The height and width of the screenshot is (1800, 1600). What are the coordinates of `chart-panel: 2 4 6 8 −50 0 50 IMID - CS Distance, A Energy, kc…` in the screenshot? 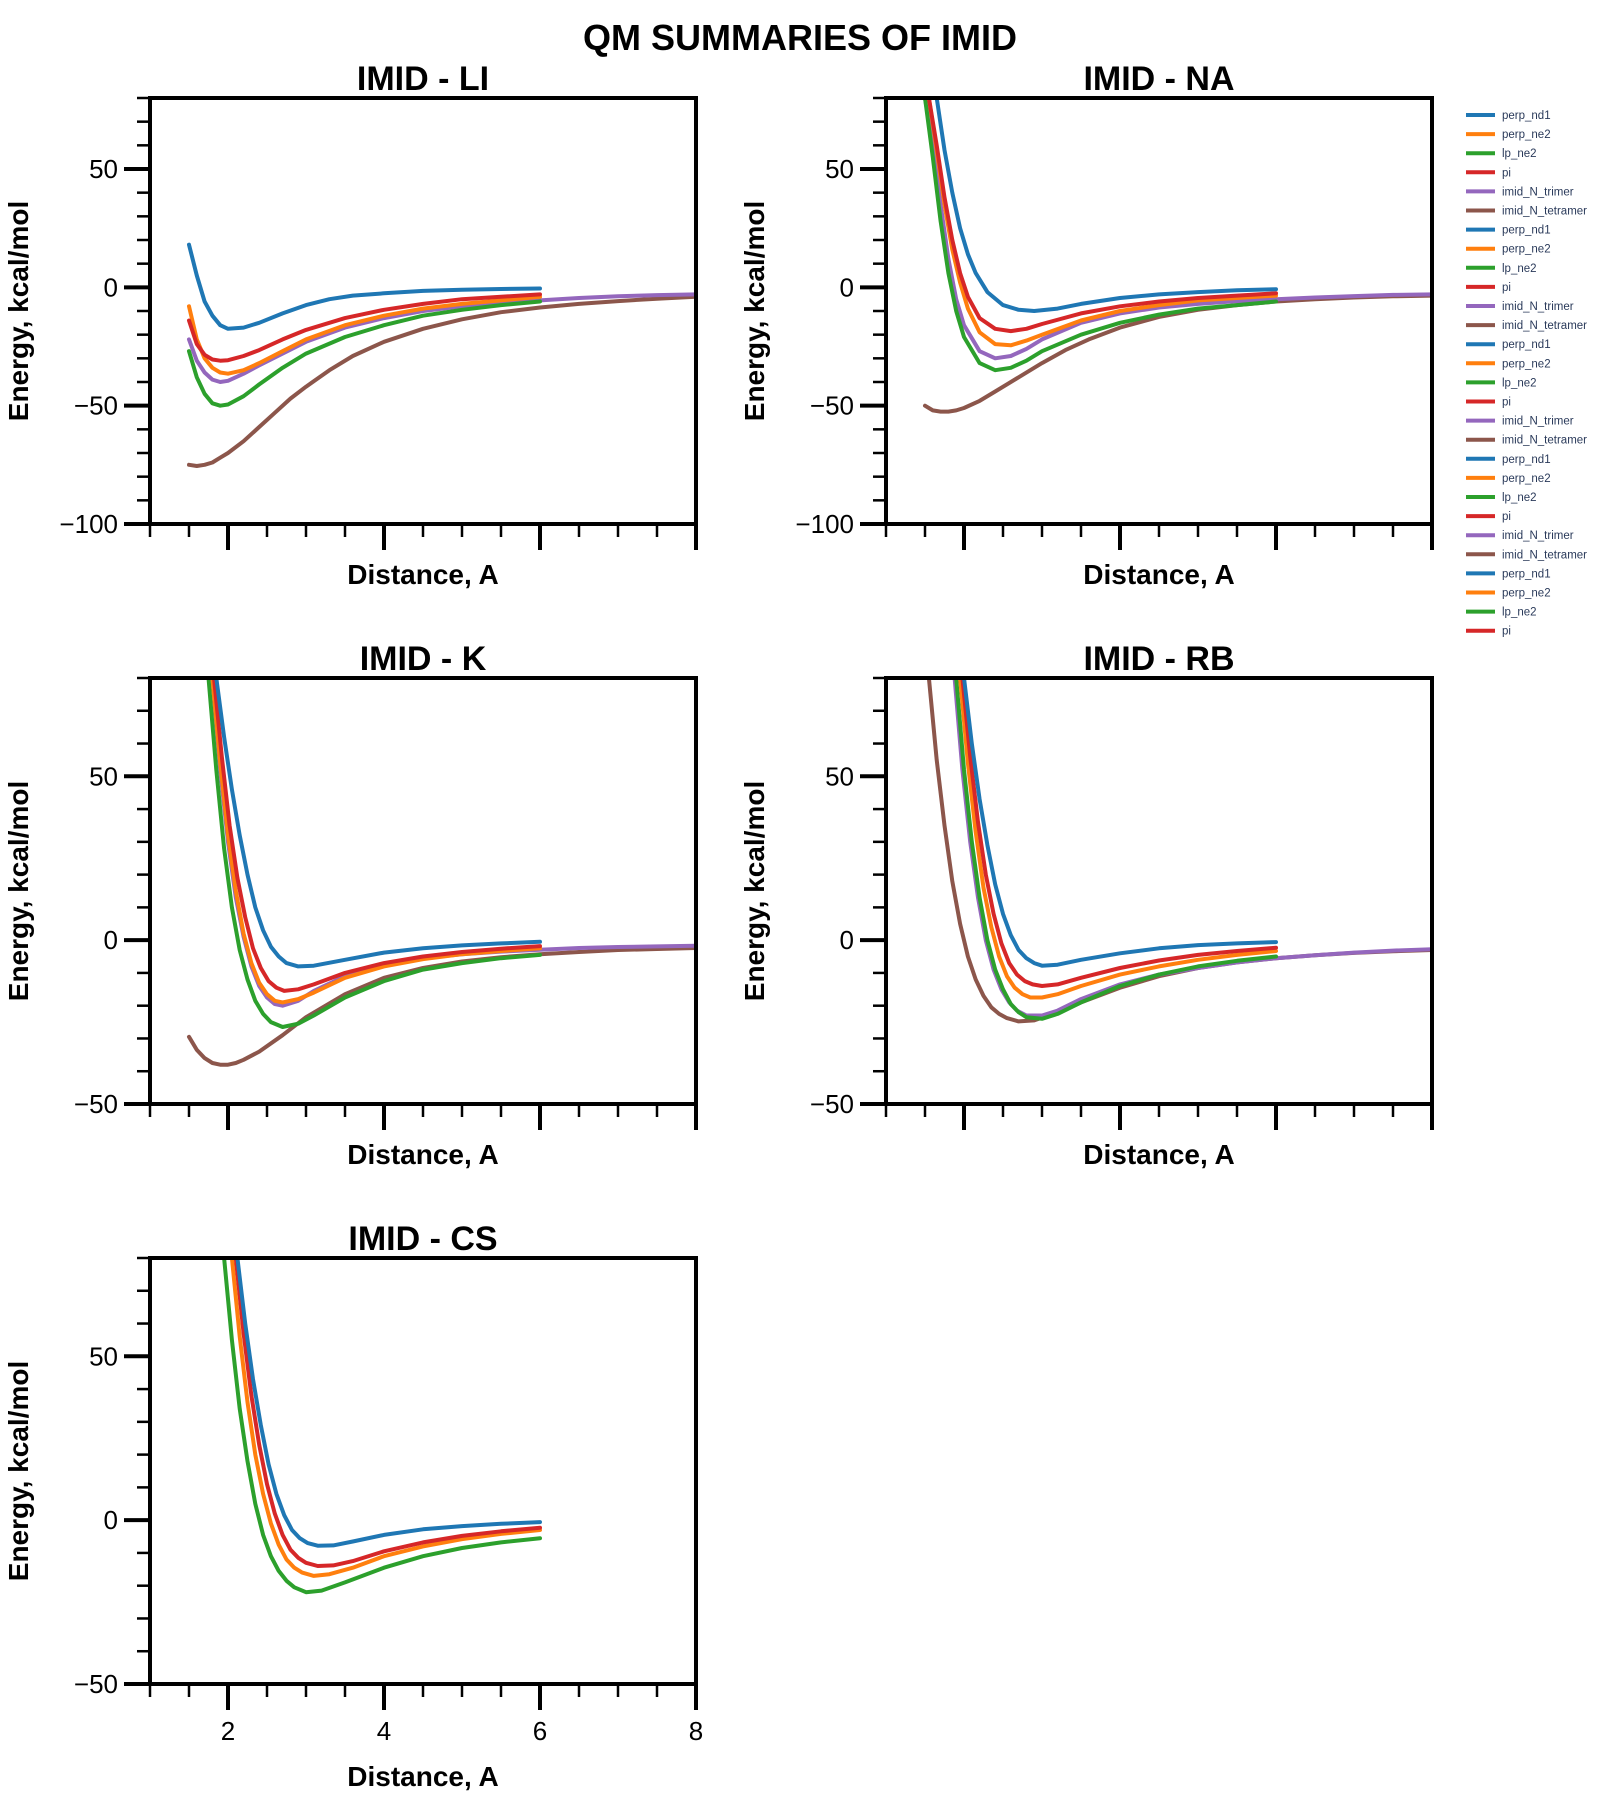 It's located at (353, 1506).